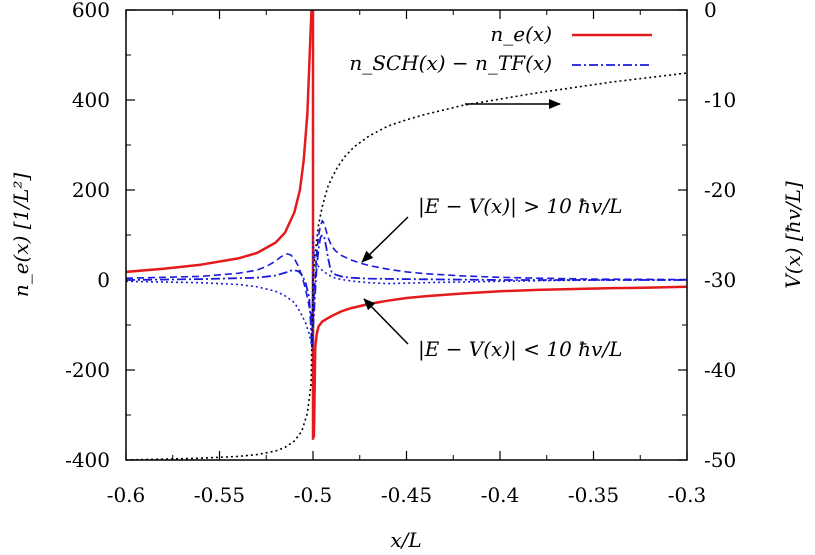  Describe the element at coordinates (87, 460) in the screenshot. I see `left-tick-label: -400` at that location.